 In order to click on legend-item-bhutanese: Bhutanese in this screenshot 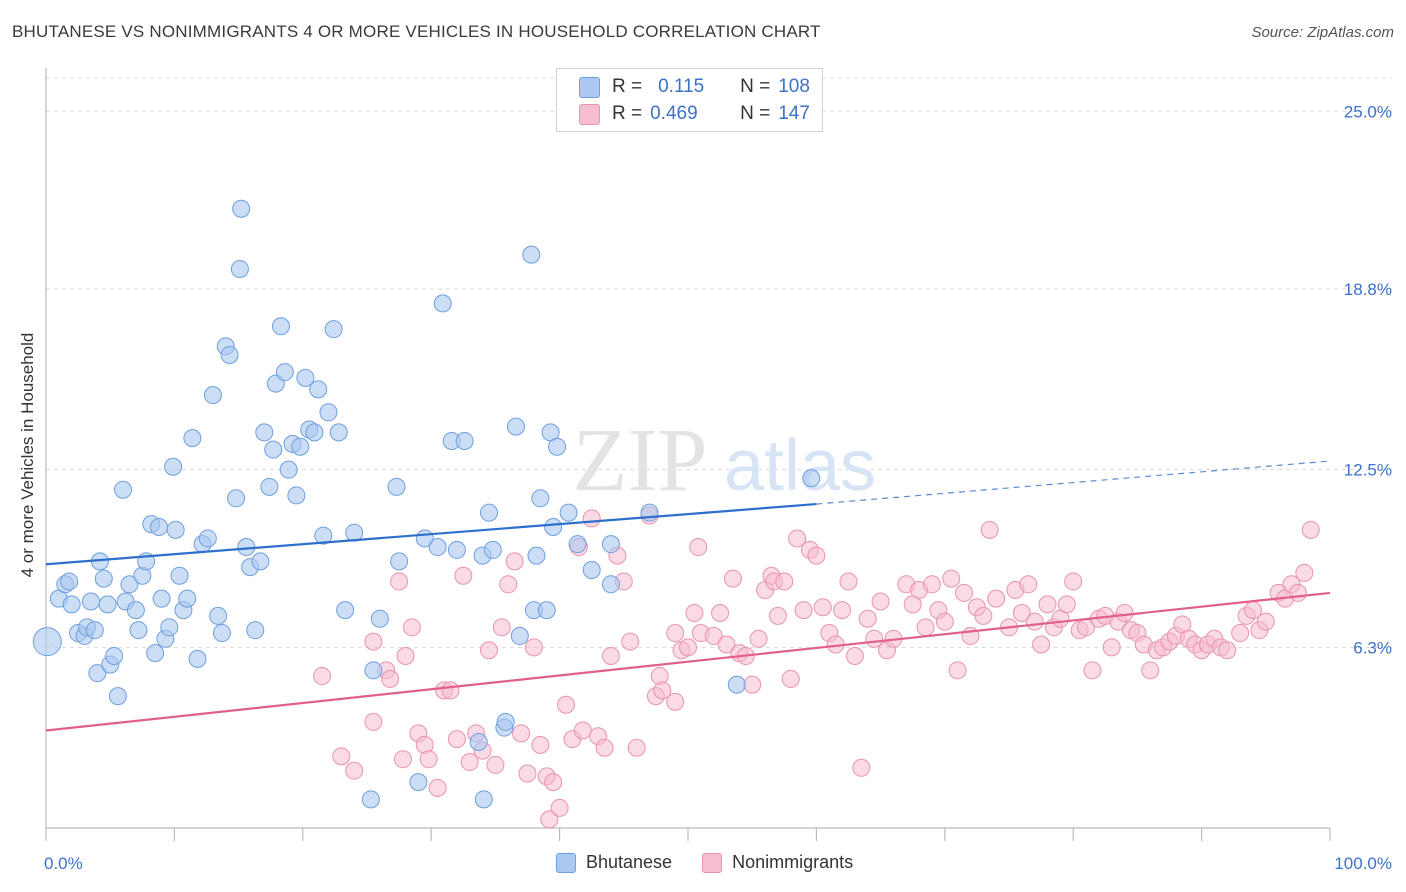, I will do `click(614, 862)`.